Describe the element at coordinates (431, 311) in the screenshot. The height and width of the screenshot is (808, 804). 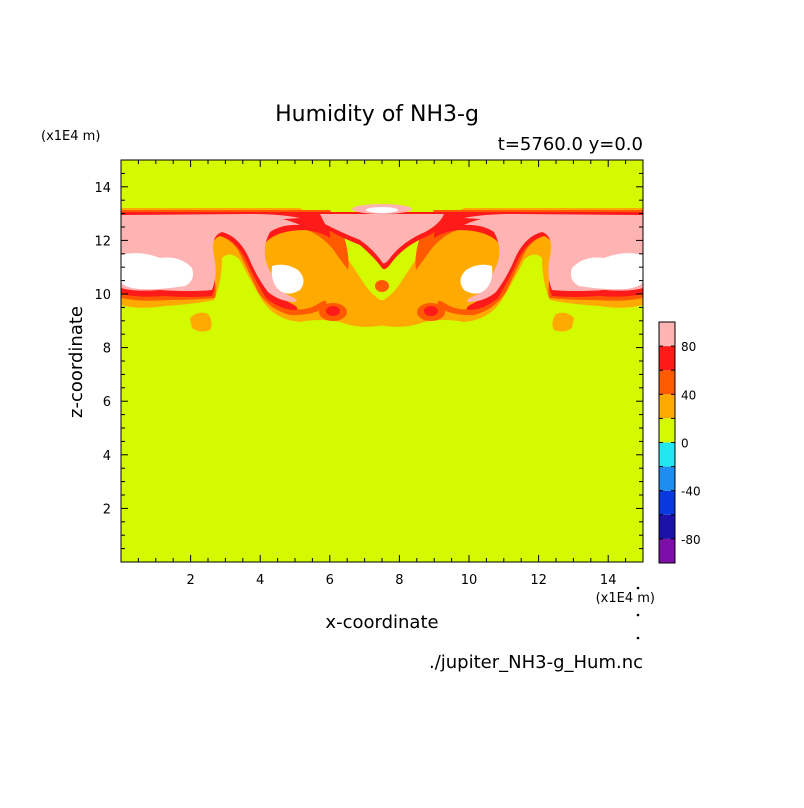
I see `contour-right-core-red` at that location.